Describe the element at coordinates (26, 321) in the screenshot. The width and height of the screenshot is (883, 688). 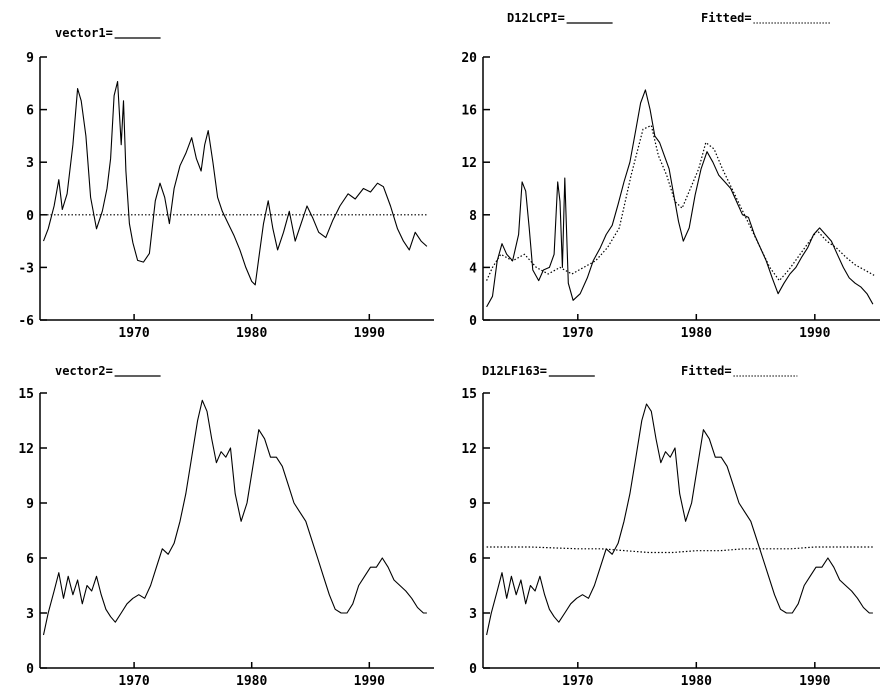
I see `y-tick-label: -6` at that location.